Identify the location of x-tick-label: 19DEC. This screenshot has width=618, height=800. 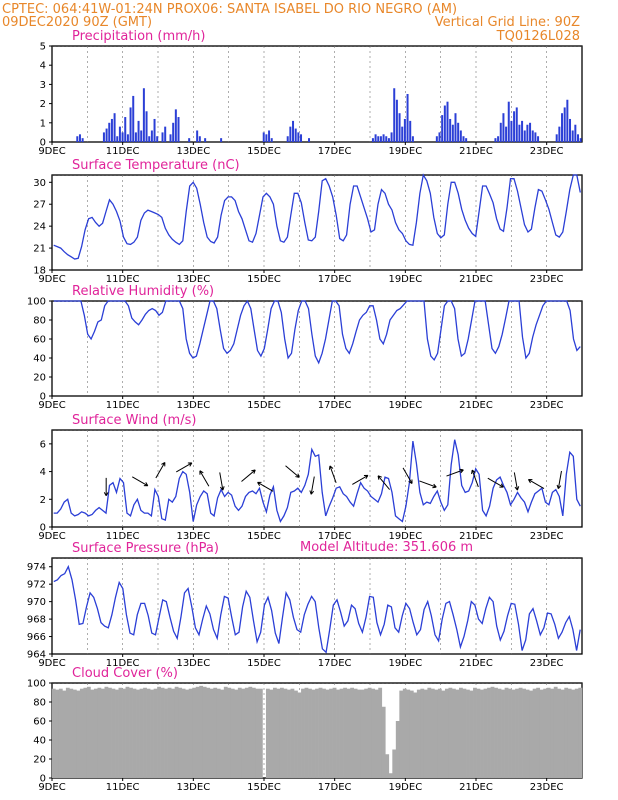
(405, 536).